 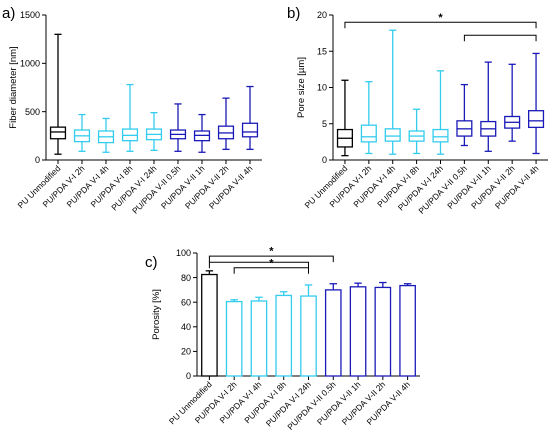 What do you see at coordinates (8, 13) in the screenshot?
I see `panel-label: a)` at bounding box center [8, 13].